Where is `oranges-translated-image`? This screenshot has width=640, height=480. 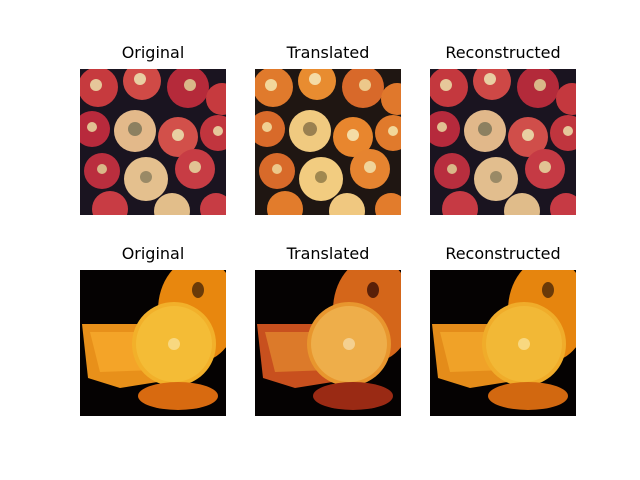
oranges-translated-image is located at coordinates (328, 343).